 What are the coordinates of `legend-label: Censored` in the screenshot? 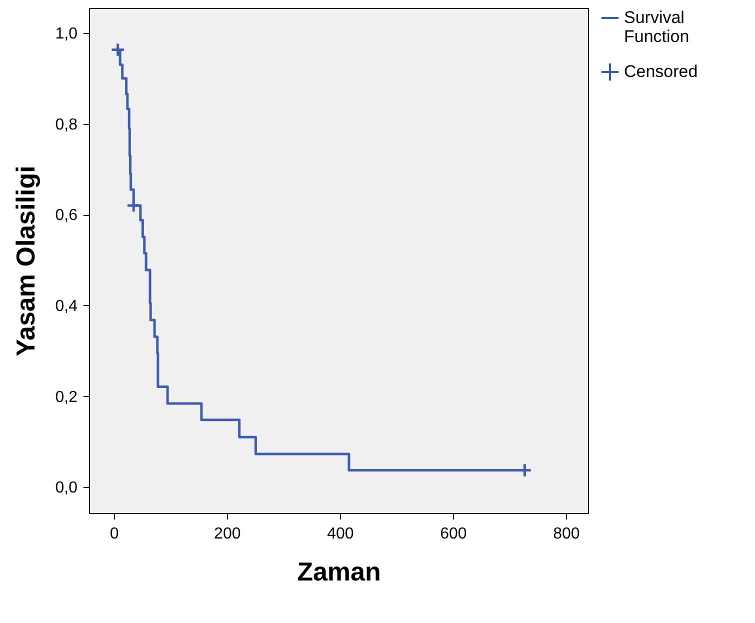 It's located at (661, 71).